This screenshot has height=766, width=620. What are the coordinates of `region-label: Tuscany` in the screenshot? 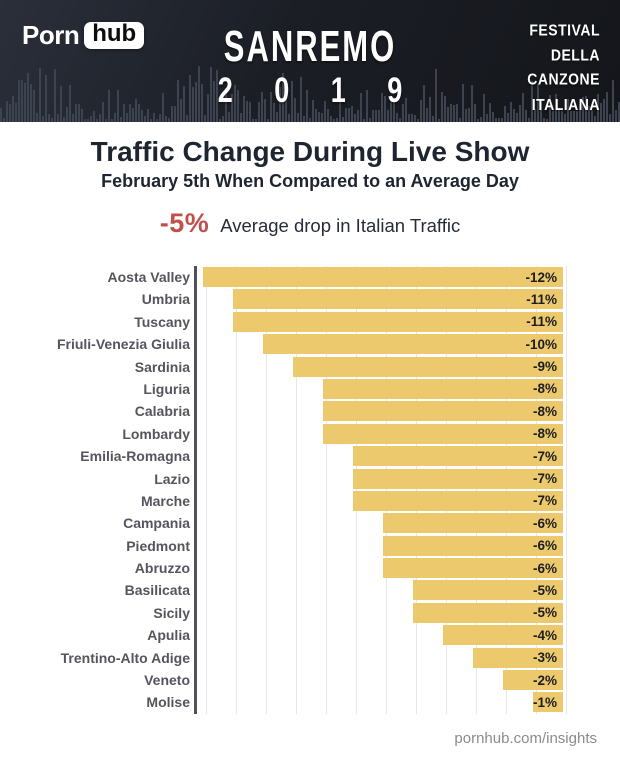 It's located at (162, 321).